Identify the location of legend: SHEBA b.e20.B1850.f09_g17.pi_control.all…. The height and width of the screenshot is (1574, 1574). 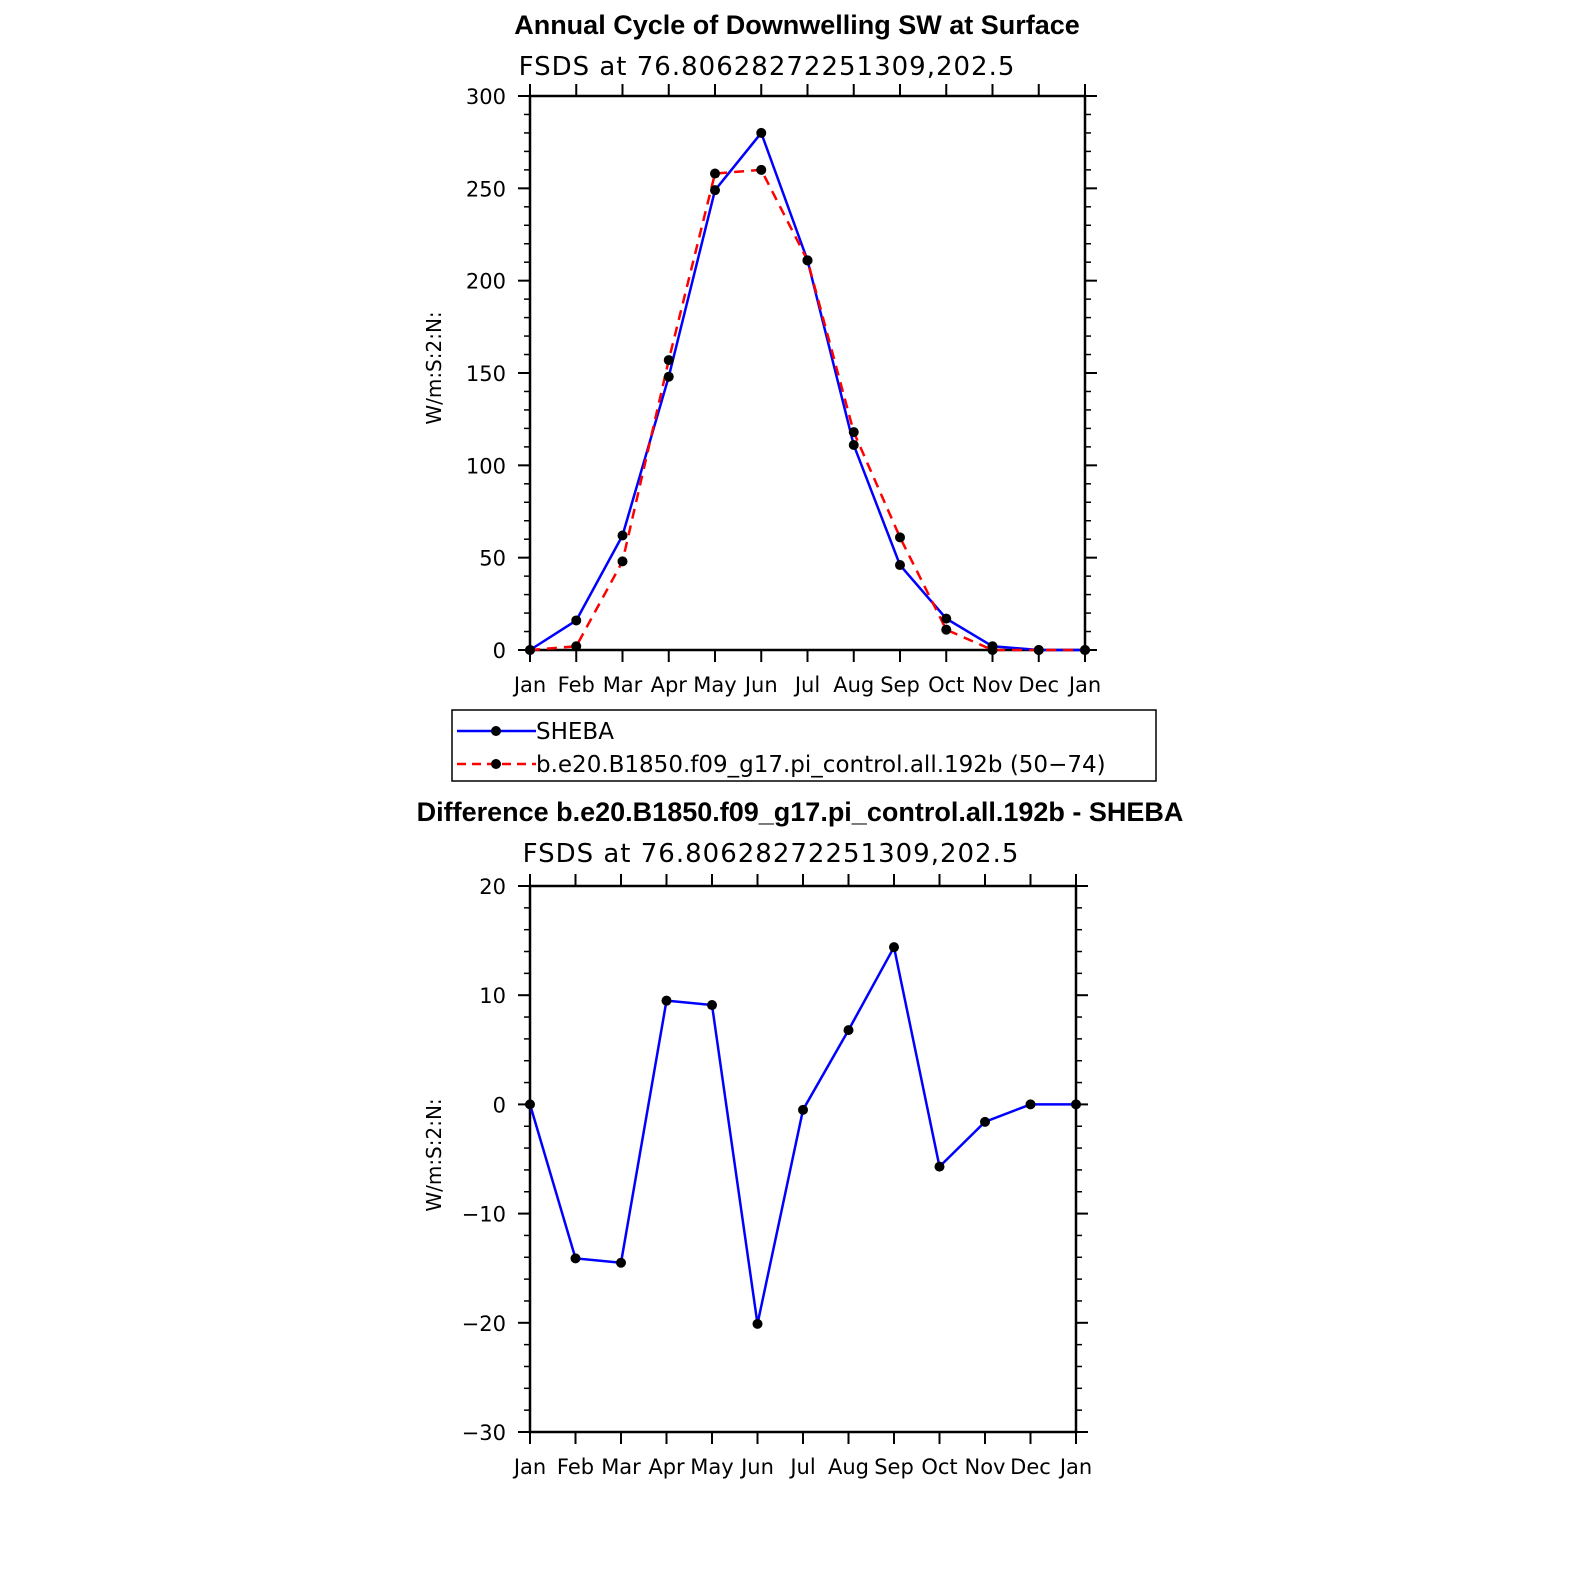
(804, 745).